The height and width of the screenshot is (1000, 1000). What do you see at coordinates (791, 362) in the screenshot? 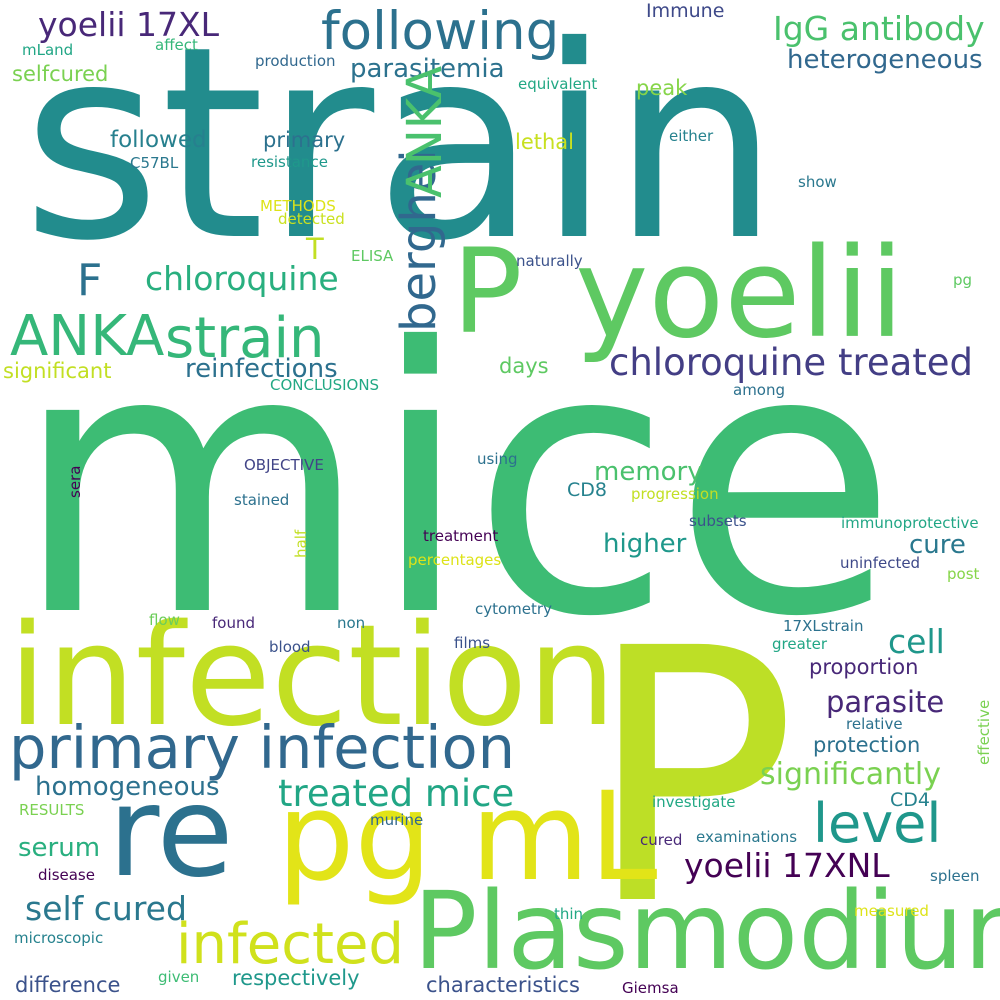
I see `word-chloroquine-treated: chloroquine treated` at bounding box center [791, 362].